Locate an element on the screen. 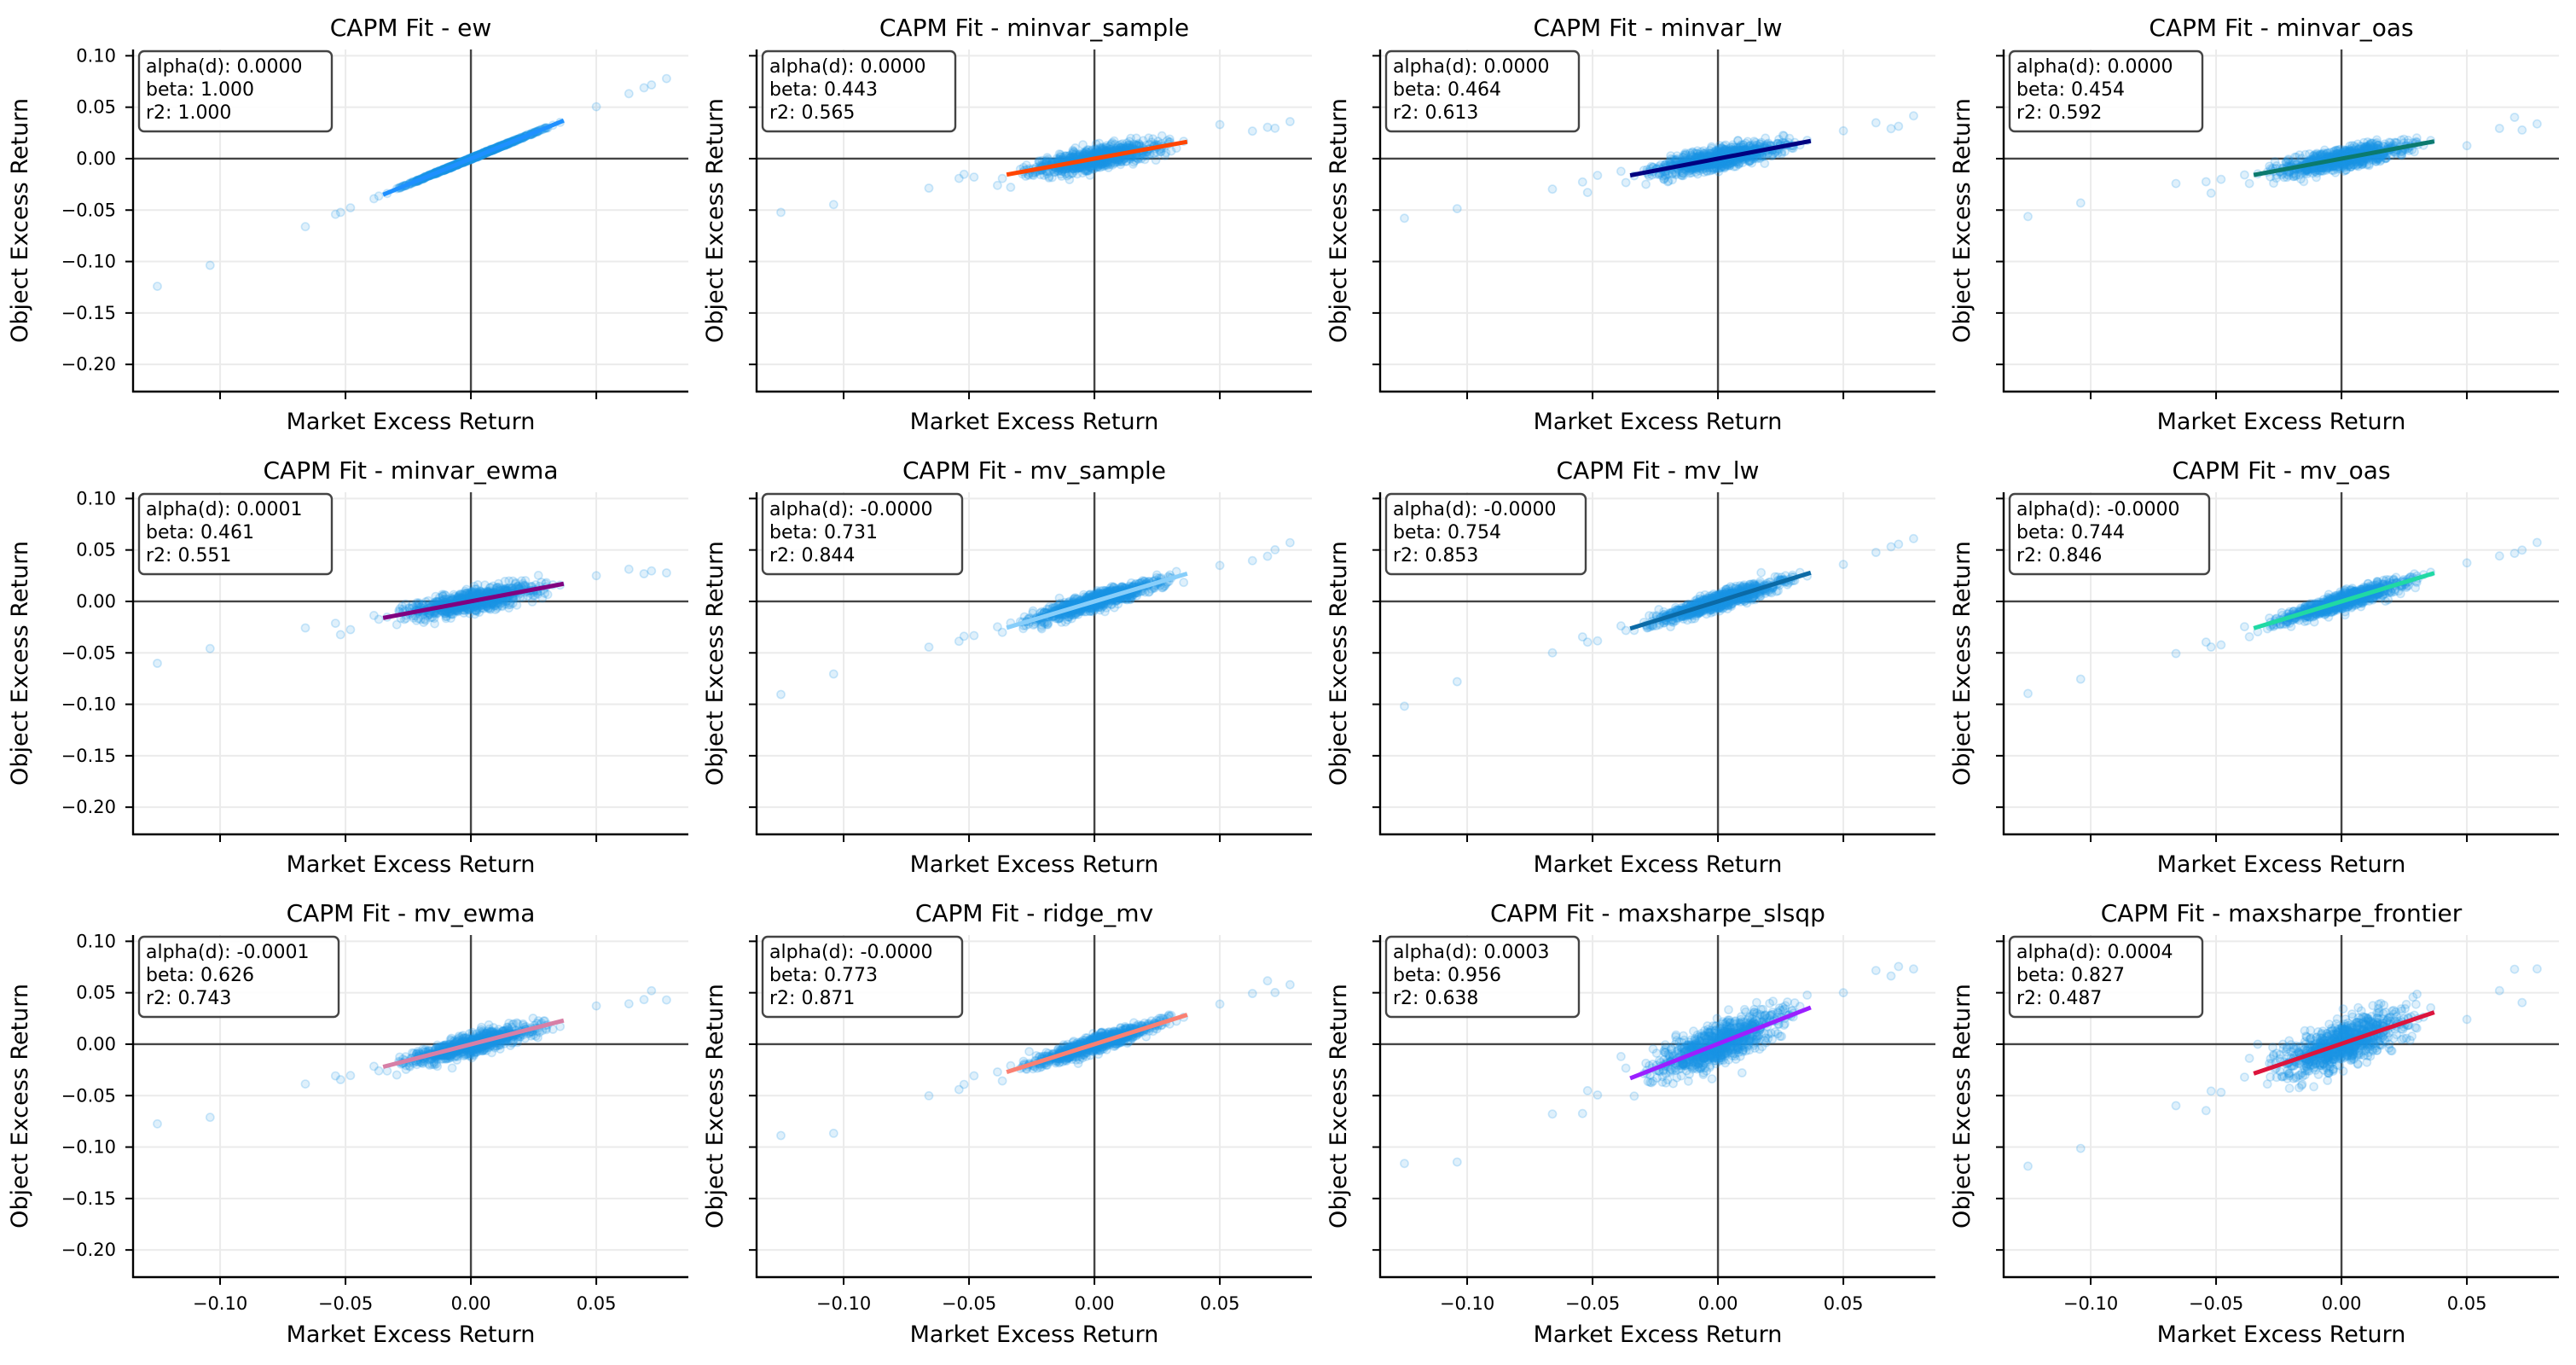 This screenshot has height=1365, width=2576. y-tick-label: 0.00 is located at coordinates (96, 159).